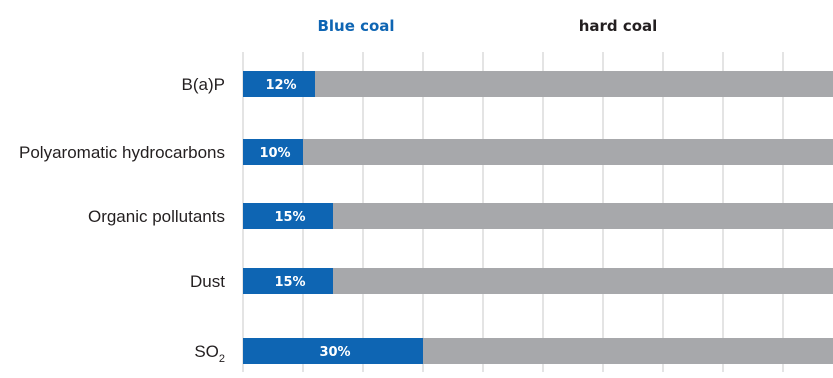 The width and height of the screenshot is (833, 378). I want to click on bar-value-label: 10%, so click(274, 153).